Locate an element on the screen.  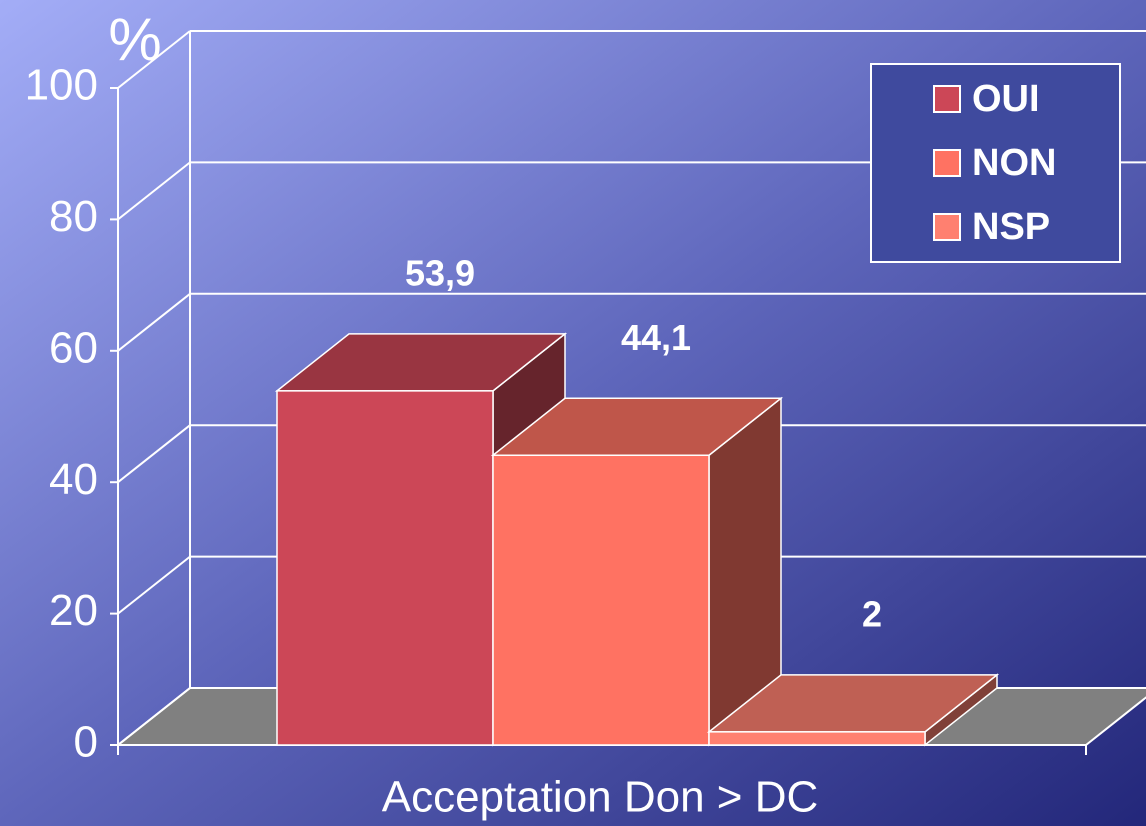
y-tick-label: 60 is located at coordinates (73, 347).